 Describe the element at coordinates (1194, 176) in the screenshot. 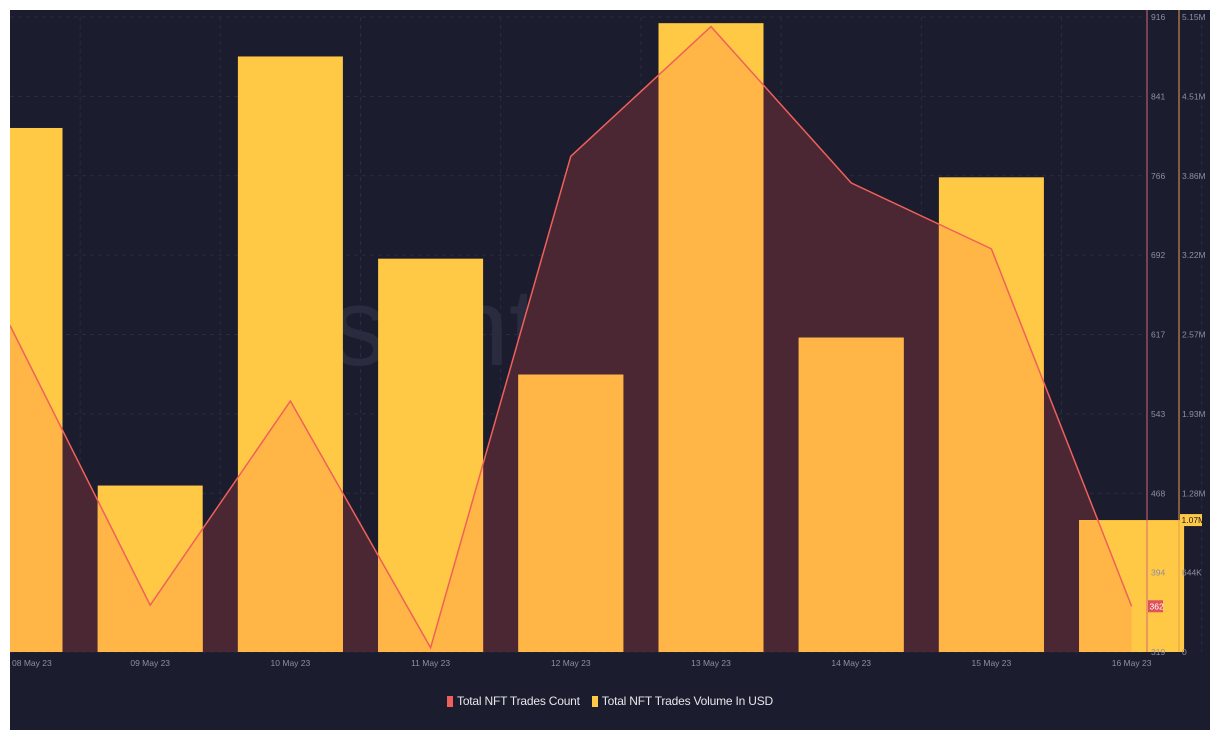

I see `volume-axis-tick: 3.86M` at that location.